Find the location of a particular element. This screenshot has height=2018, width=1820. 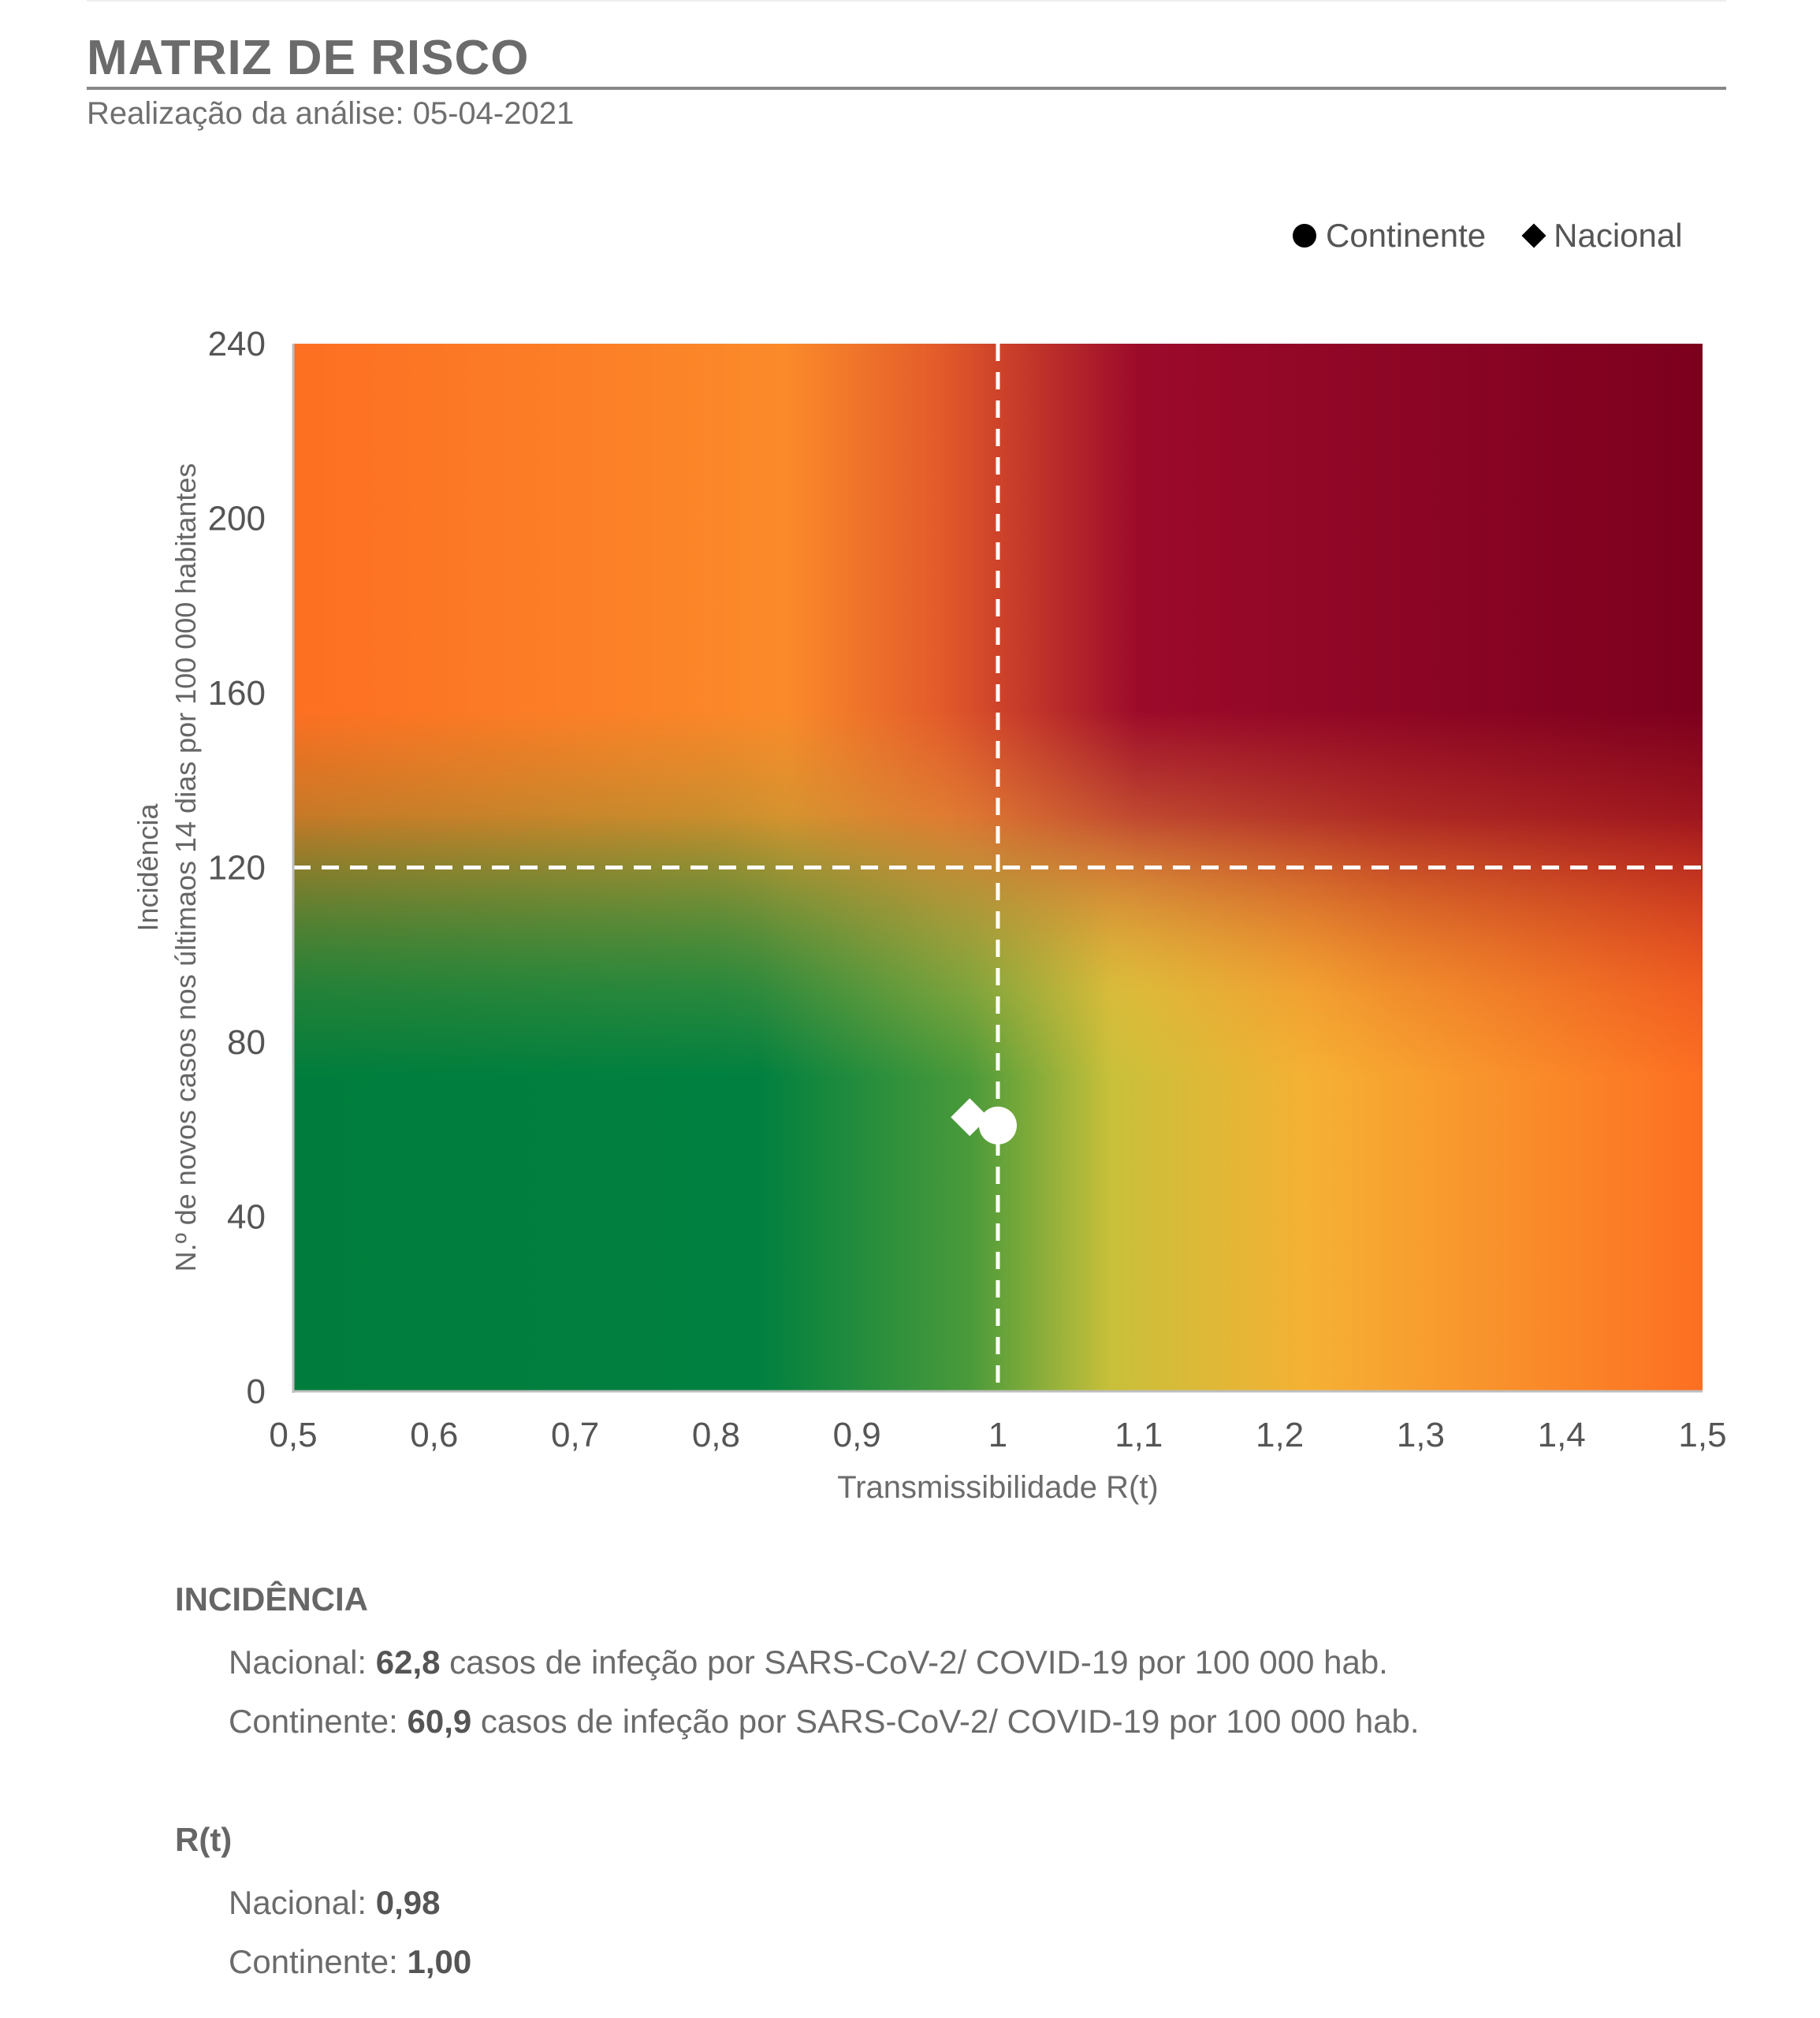

x-tick-label: 0,7 is located at coordinates (575, 1435).